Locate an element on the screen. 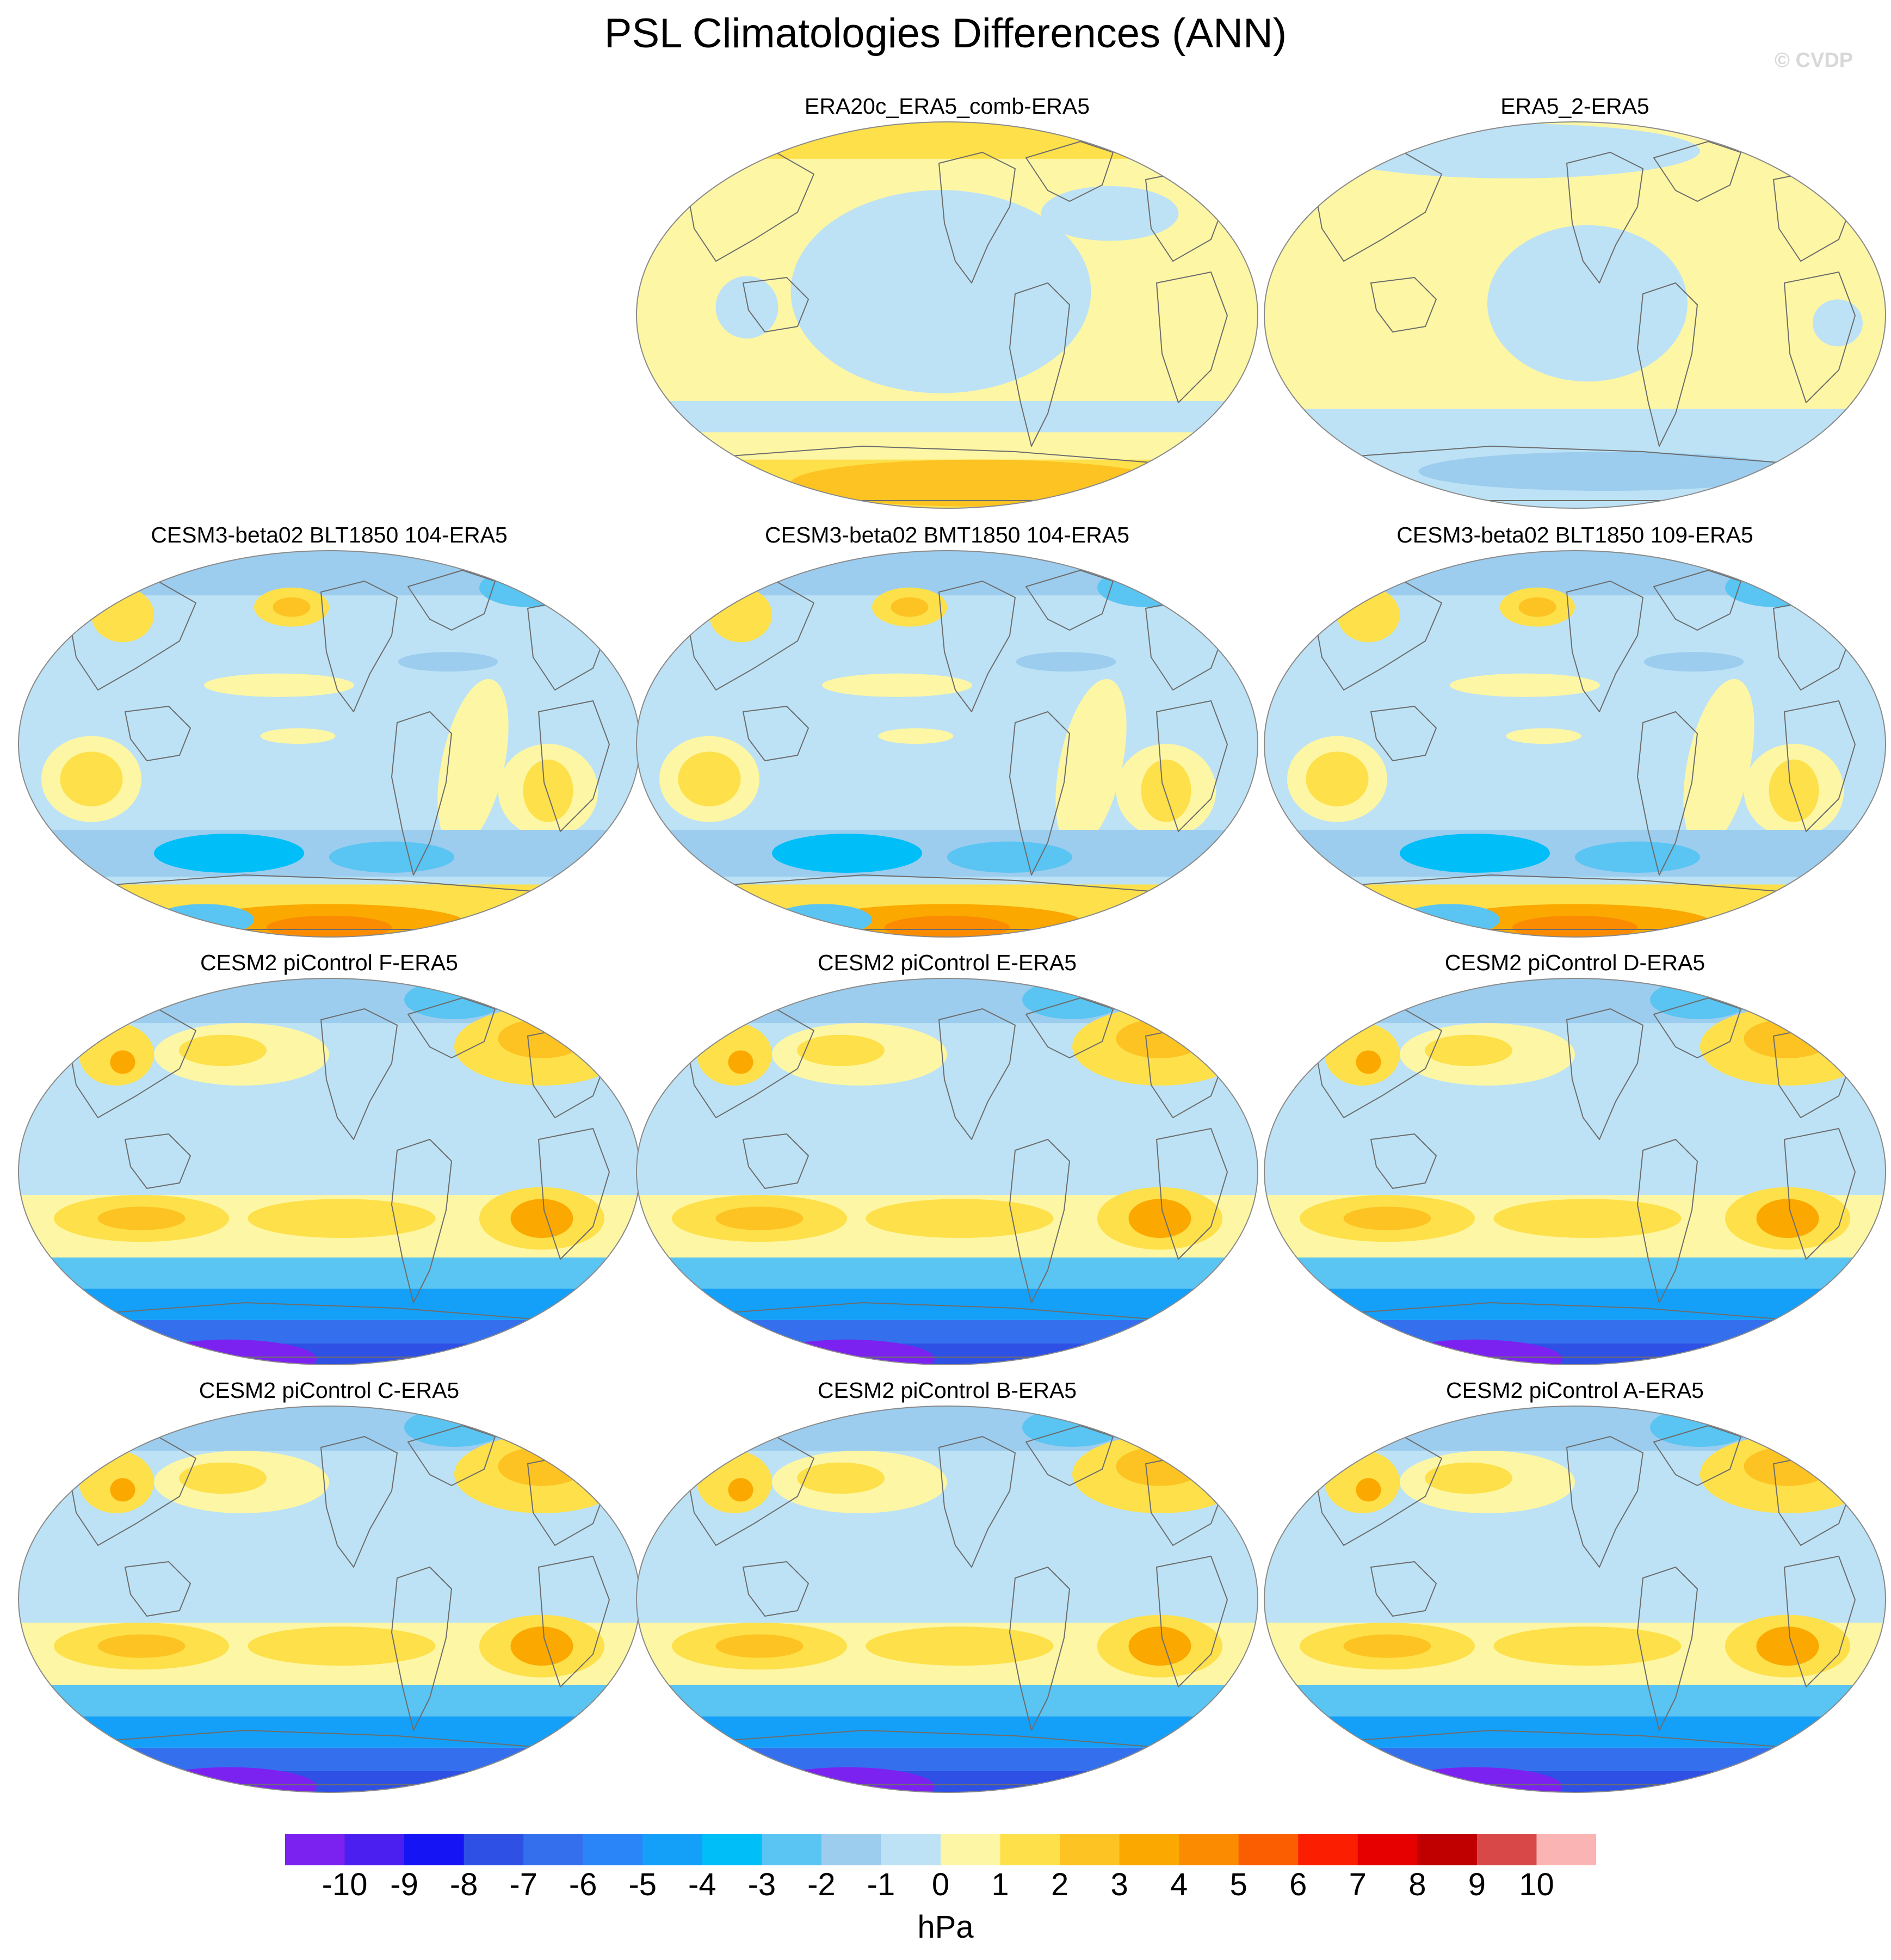 The height and width of the screenshot is (1960, 1891). panel-title: CESM2 piControl A-ERA5 is located at coordinates (1575, 1390).